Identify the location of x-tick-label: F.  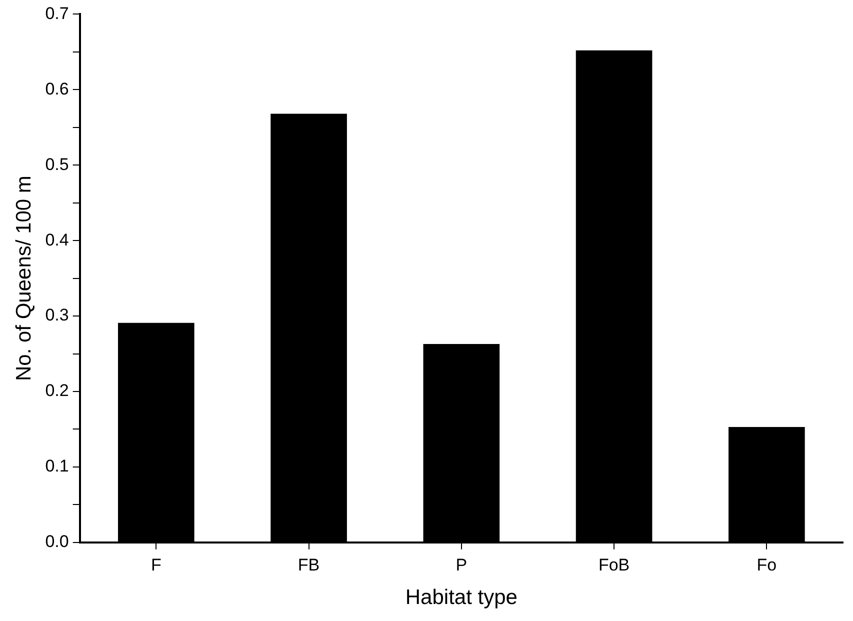
(156, 564).